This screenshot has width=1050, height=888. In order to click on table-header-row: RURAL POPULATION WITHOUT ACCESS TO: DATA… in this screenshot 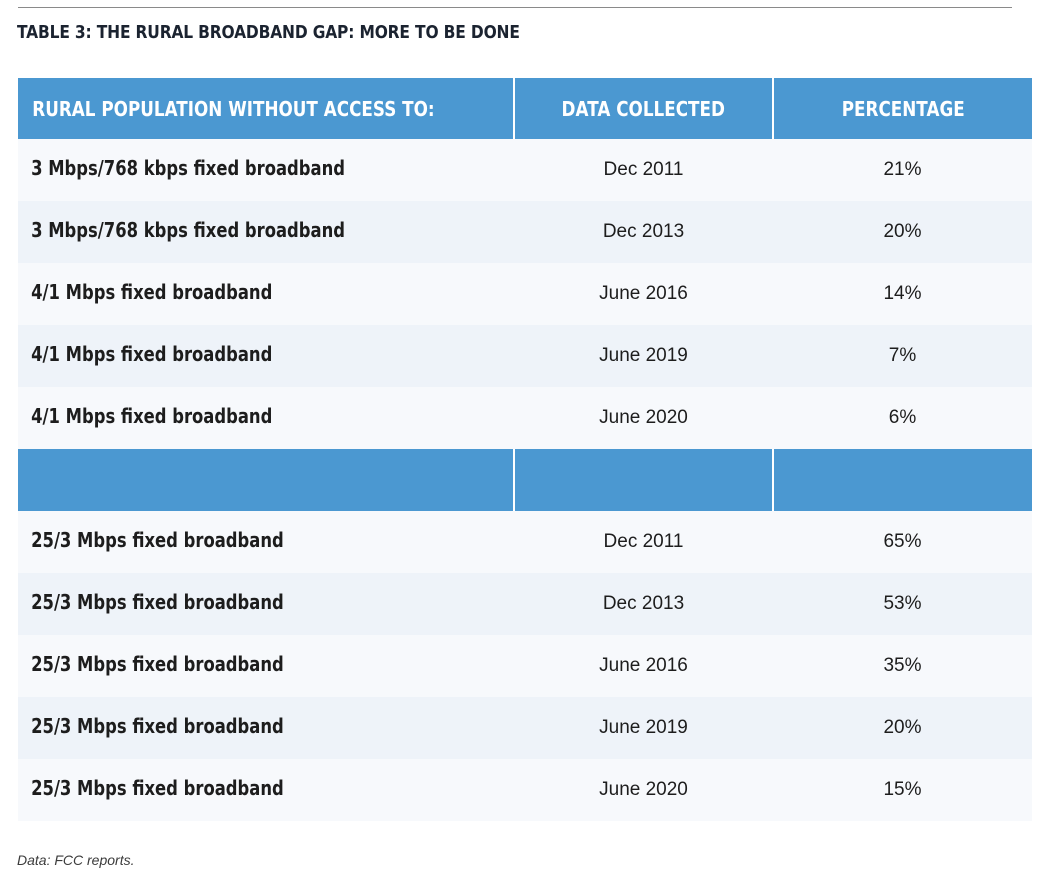, I will do `click(525, 108)`.